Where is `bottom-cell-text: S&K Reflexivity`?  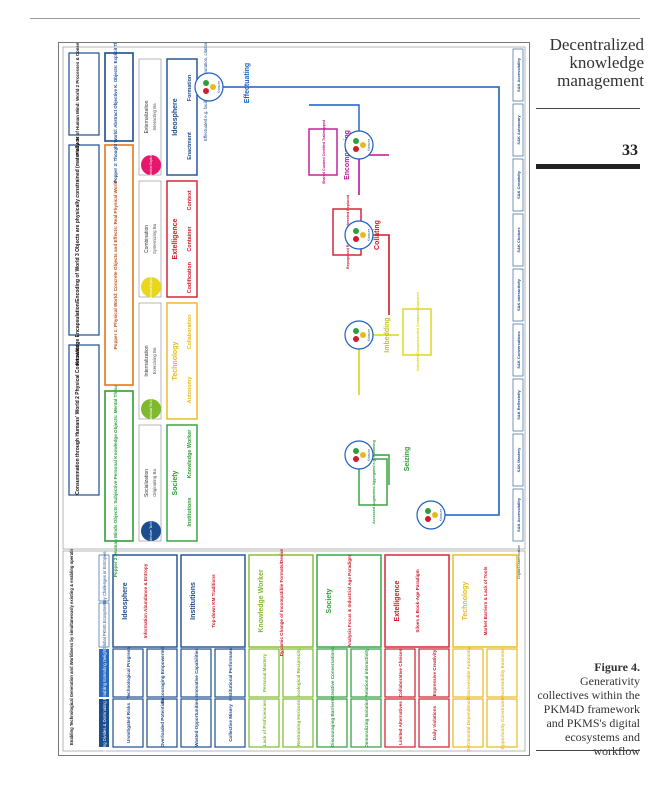 bottom-cell-text: S&K Reflexivity is located at coordinates (518, 404).